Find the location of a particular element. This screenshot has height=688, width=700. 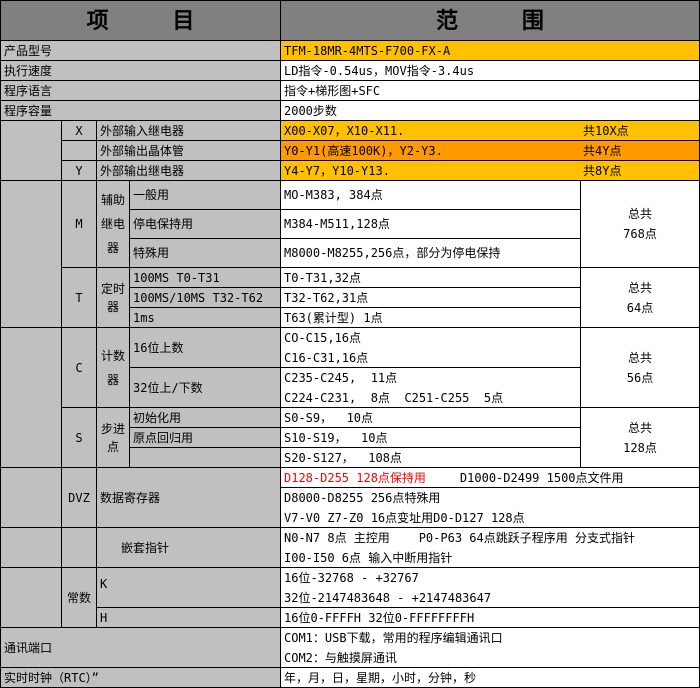

c-value-line: C235-C245, 11点 is located at coordinates (341, 377).